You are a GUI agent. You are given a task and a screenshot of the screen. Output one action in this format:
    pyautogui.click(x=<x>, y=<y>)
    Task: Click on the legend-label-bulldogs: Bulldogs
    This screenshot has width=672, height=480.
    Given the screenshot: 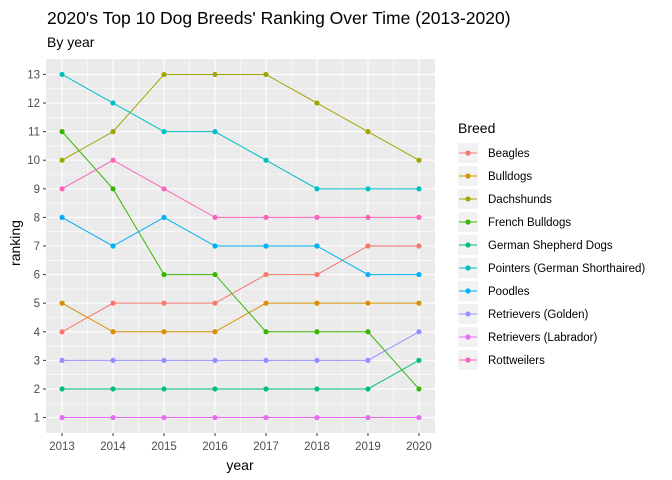 What is the action you would take?
    pyautogui.click(x=510, y=177)
    